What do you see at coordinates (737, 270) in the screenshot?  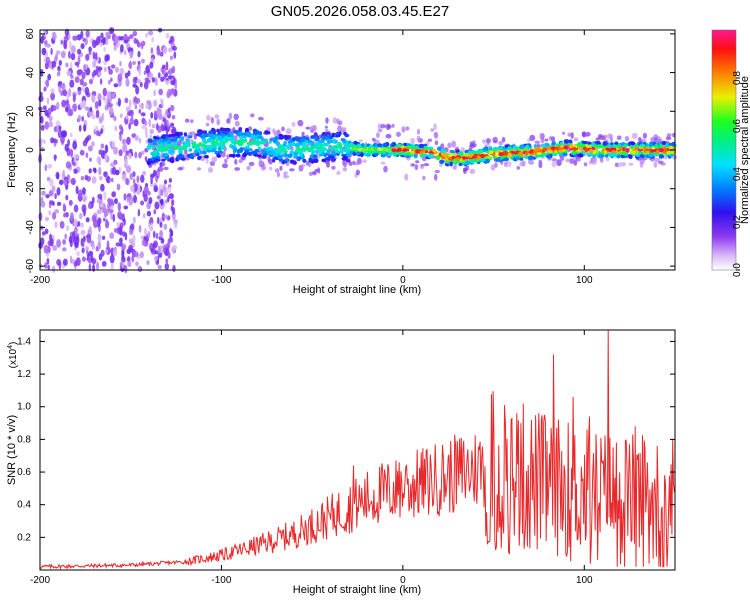 I see `colorbar-tick-label: 0.0` at bounding box center [737, 270].